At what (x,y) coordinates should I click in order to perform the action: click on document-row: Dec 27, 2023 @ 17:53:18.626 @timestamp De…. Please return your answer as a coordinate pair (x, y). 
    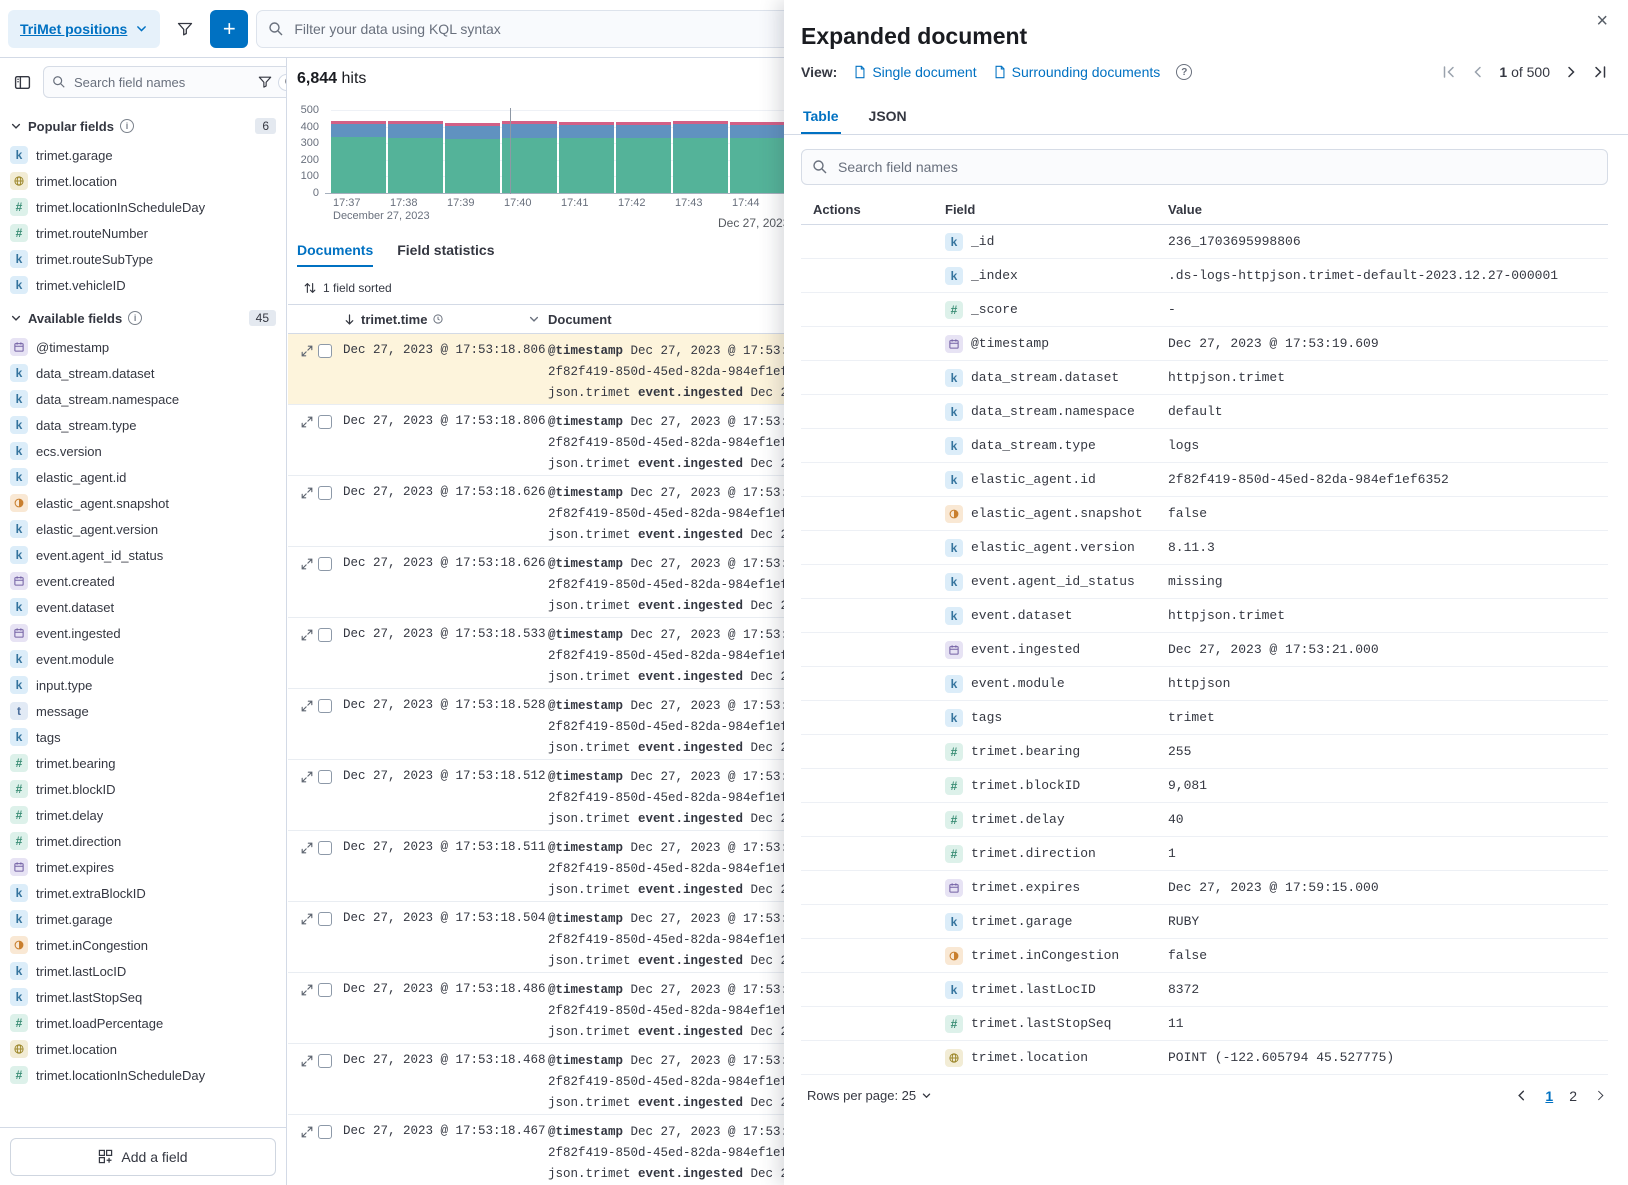
    Looking at the image, I should click on (958, 511).